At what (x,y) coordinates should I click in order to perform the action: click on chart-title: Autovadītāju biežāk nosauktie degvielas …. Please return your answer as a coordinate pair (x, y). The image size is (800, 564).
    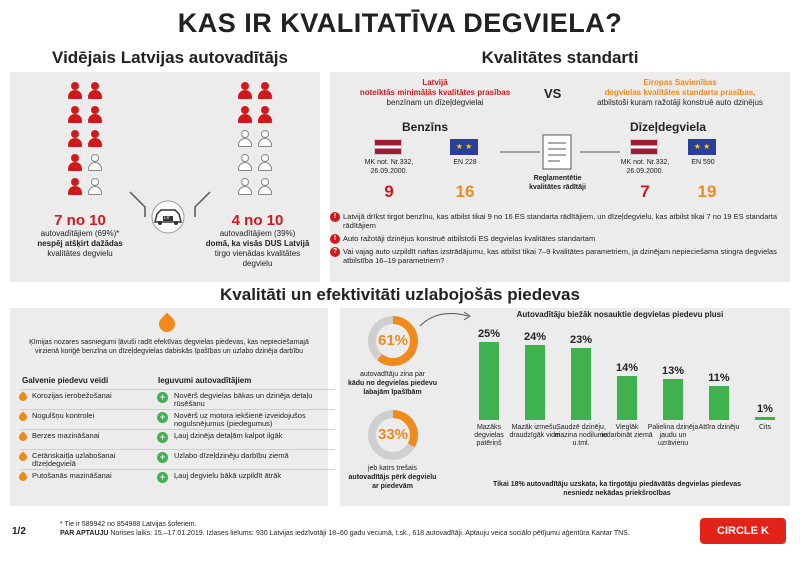
    Looking at the image, I should click on (620, 314).